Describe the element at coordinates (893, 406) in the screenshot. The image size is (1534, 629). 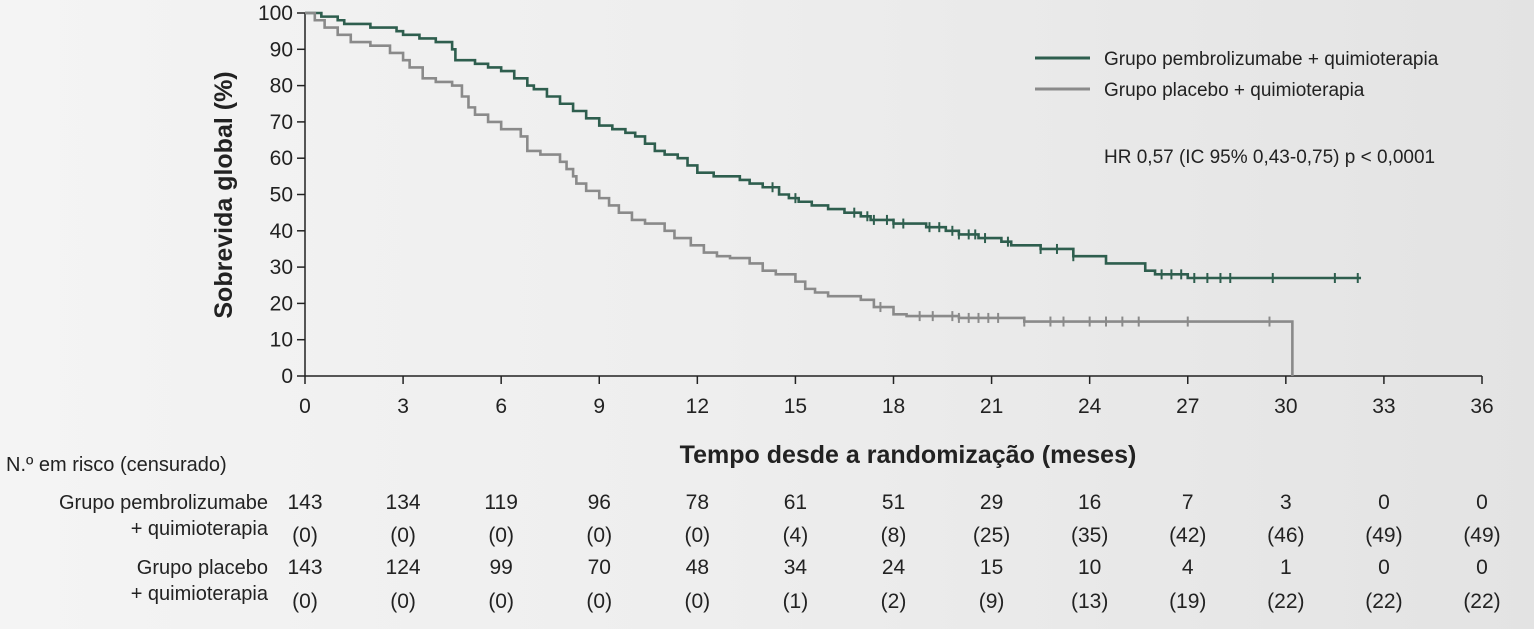
I see `x-tick-label: 18` at that location.